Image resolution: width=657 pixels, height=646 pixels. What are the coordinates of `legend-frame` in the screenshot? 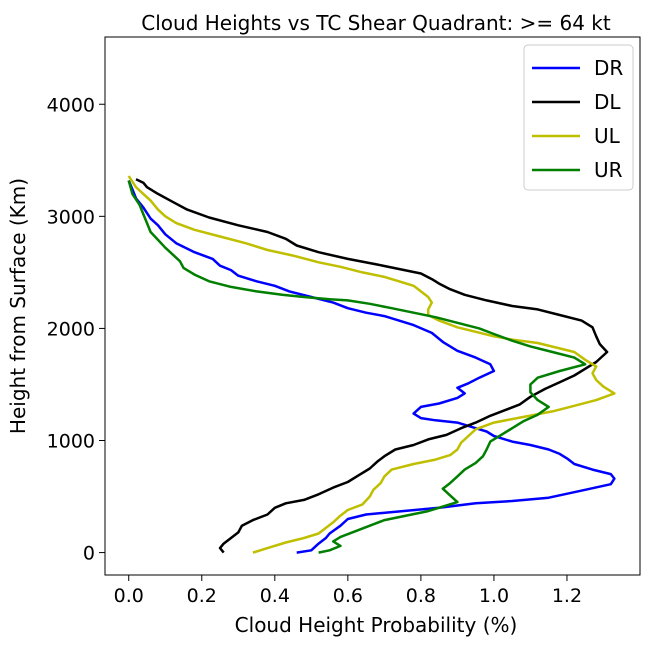 It's located at (578, 117).